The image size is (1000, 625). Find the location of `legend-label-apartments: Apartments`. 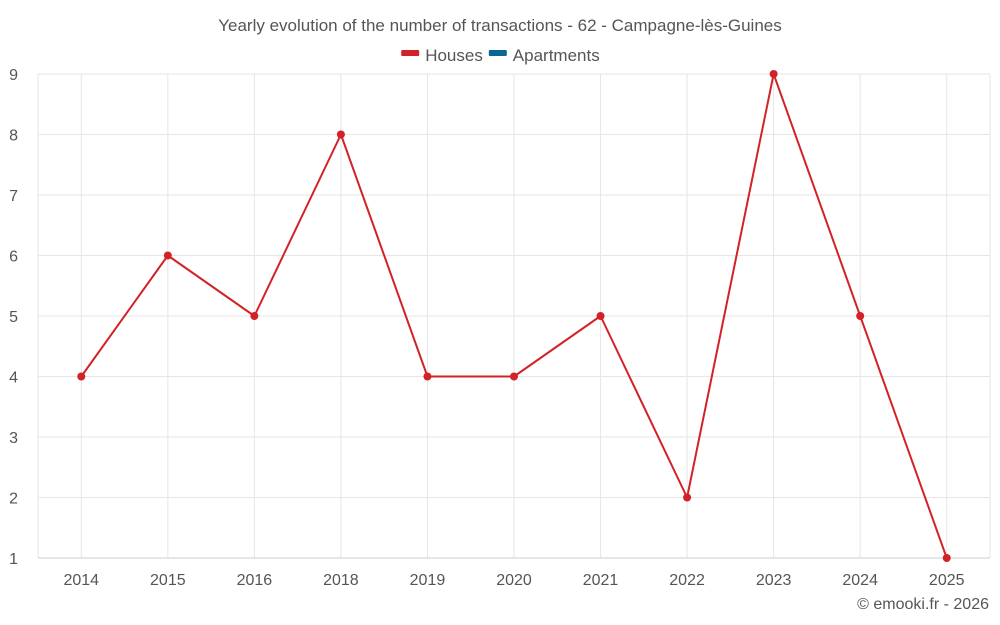

legend-label-apartments: Apartments is located at coordinates (556, 55).